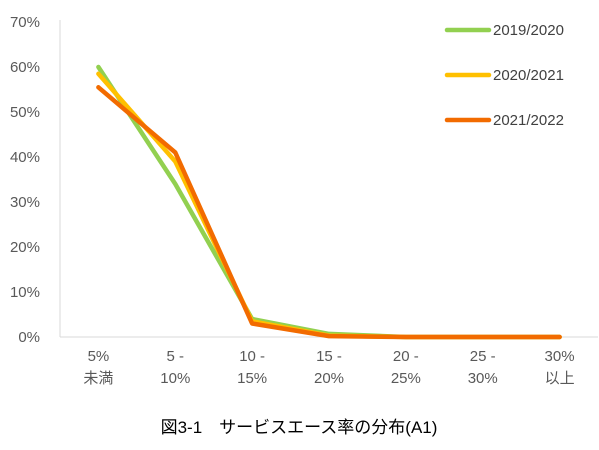  Describe the element at coordinates (98, 367) in the screenshot. I see `x-tick-label: 5%未満` at that location.